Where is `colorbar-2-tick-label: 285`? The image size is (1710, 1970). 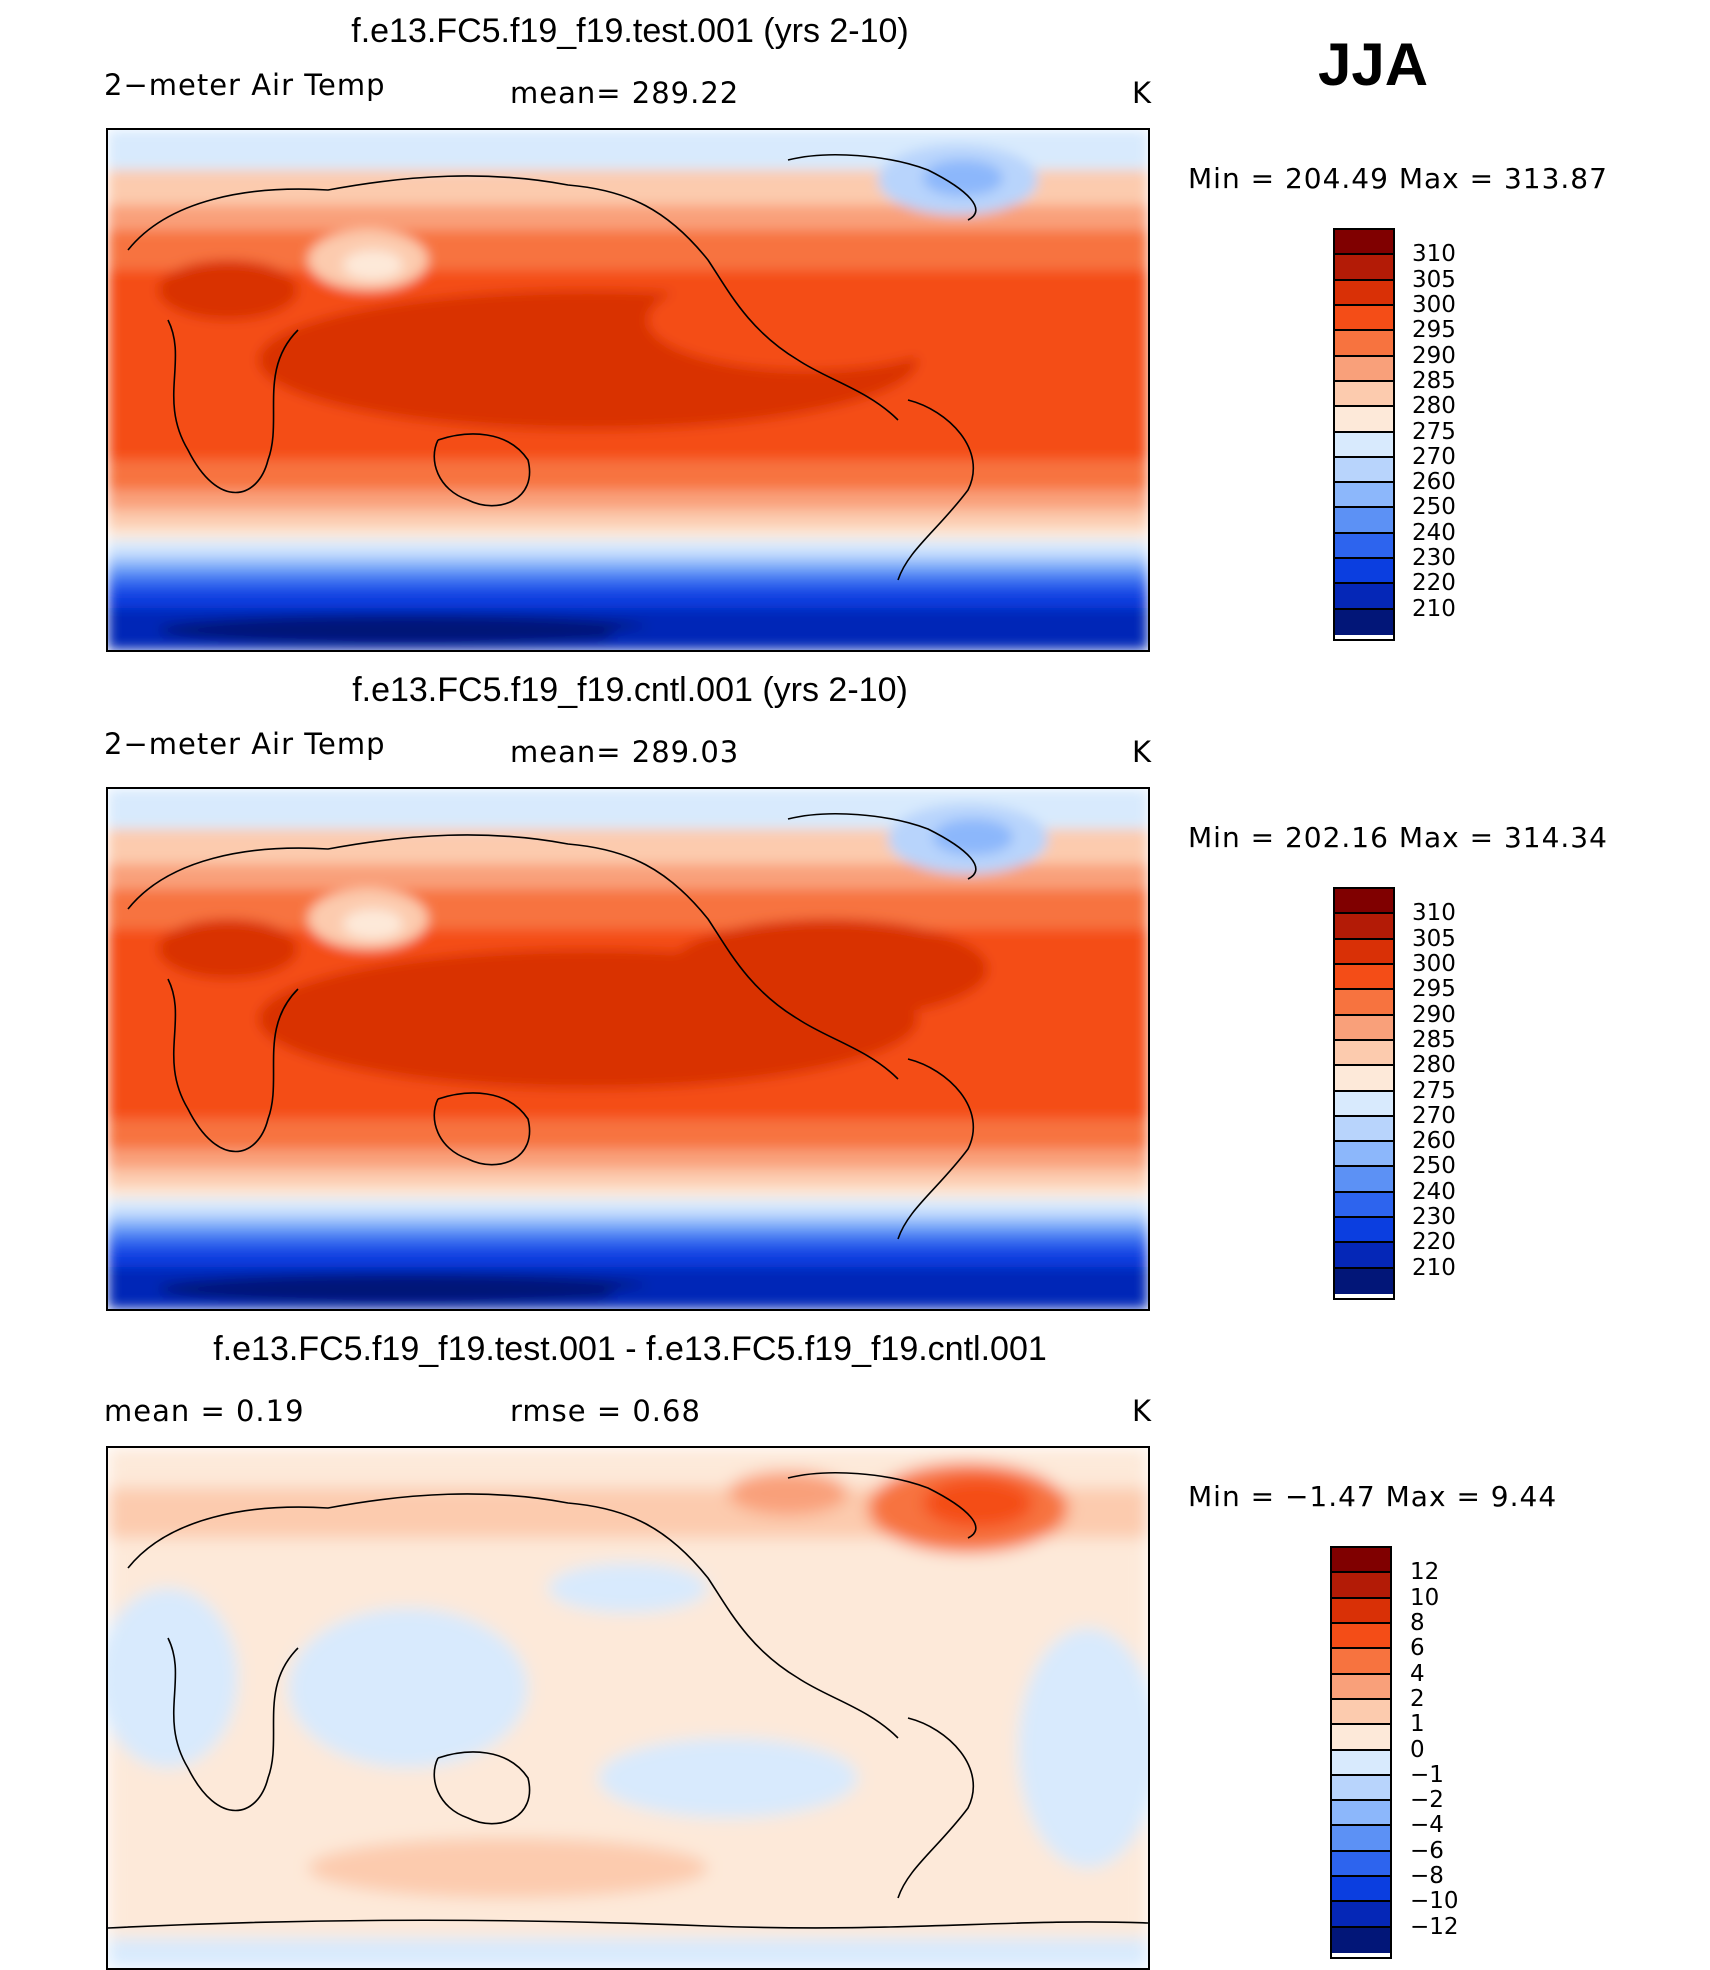 colorbar-2-tick-label: 285 is located at coordinates (1434, 1039).